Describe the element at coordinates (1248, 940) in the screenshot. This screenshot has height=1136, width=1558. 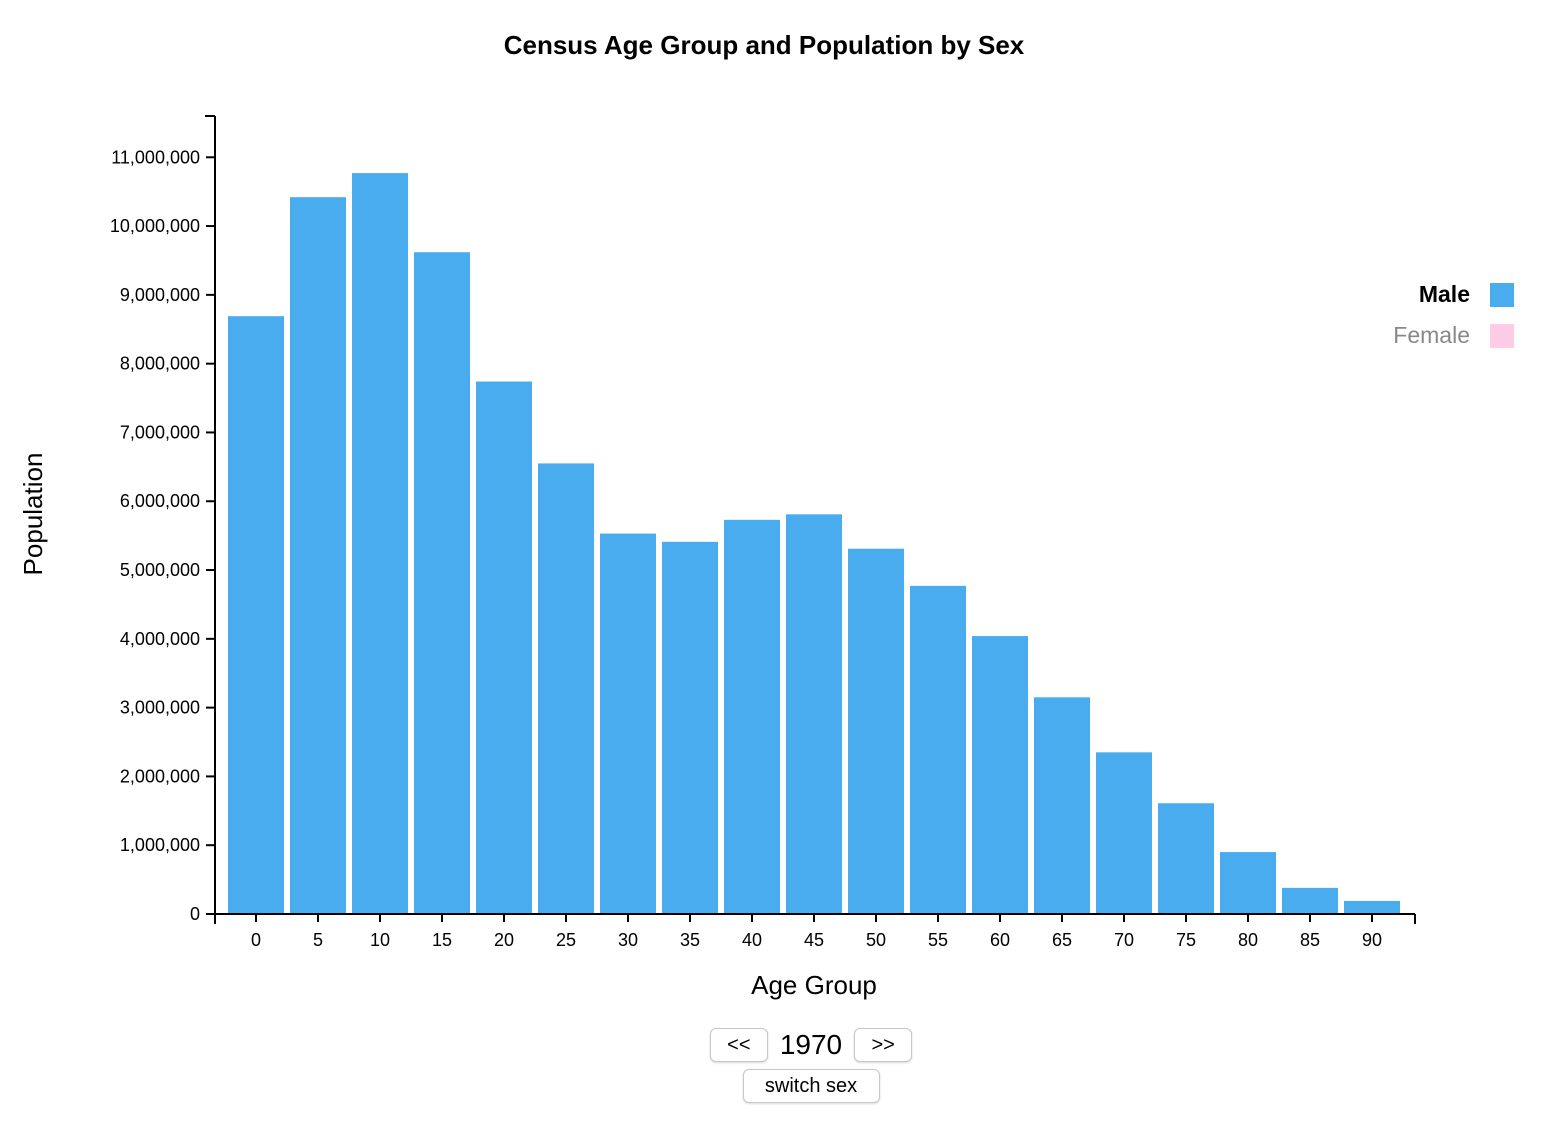
I see `x-tick-label: 80` at that location.